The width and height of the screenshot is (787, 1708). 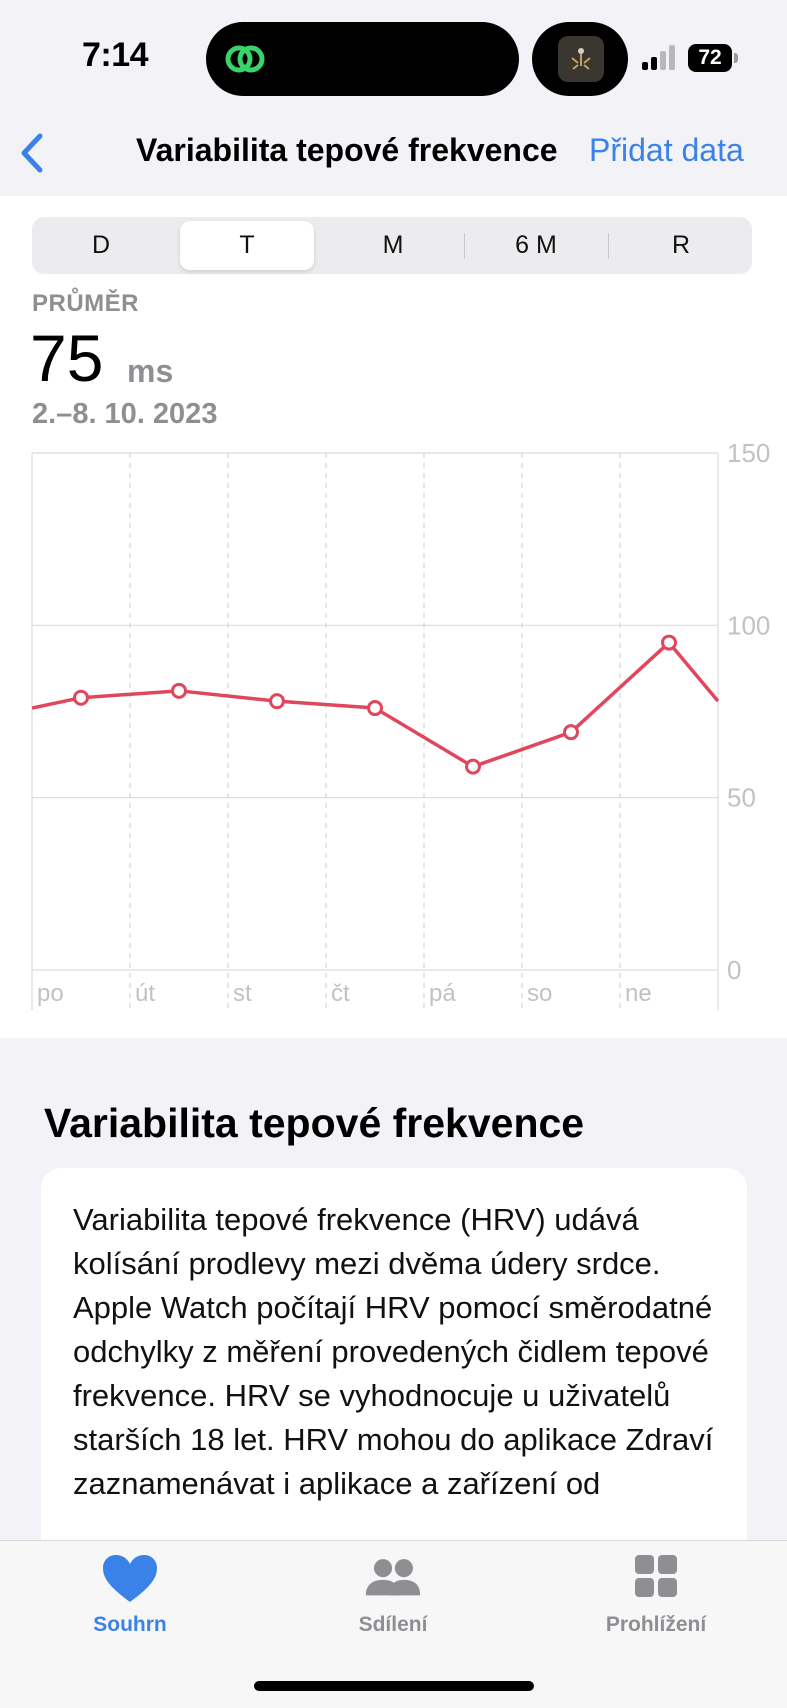 I want to click on status-bar: 7:14 72, so click(x=393, y=55).